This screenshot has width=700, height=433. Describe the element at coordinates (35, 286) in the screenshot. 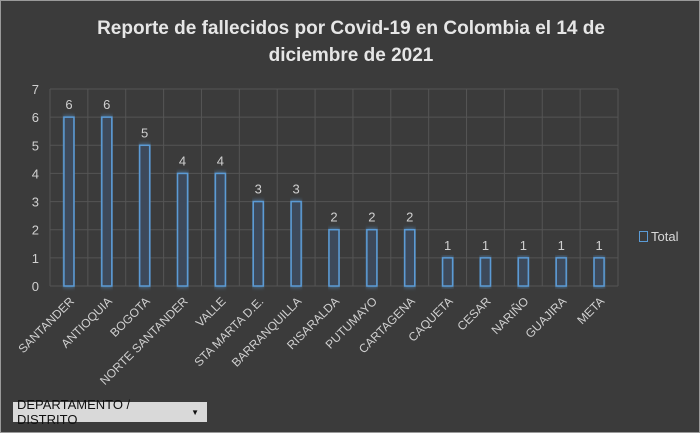

I see `y-tick-label: 0` at that location.